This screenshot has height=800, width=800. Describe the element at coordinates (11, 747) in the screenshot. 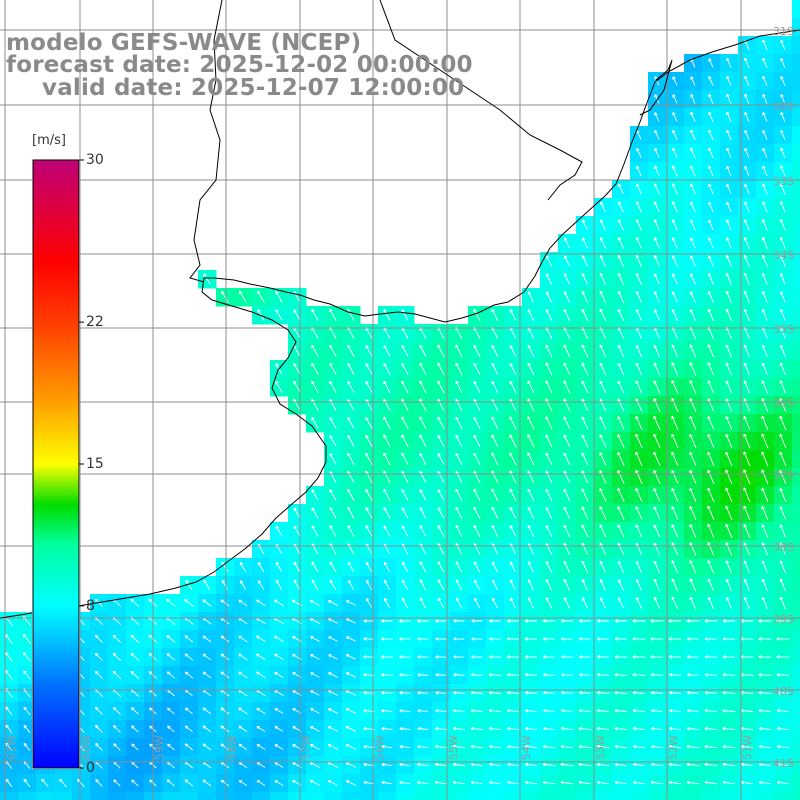

I see `longitude-label: 61W` at that location.